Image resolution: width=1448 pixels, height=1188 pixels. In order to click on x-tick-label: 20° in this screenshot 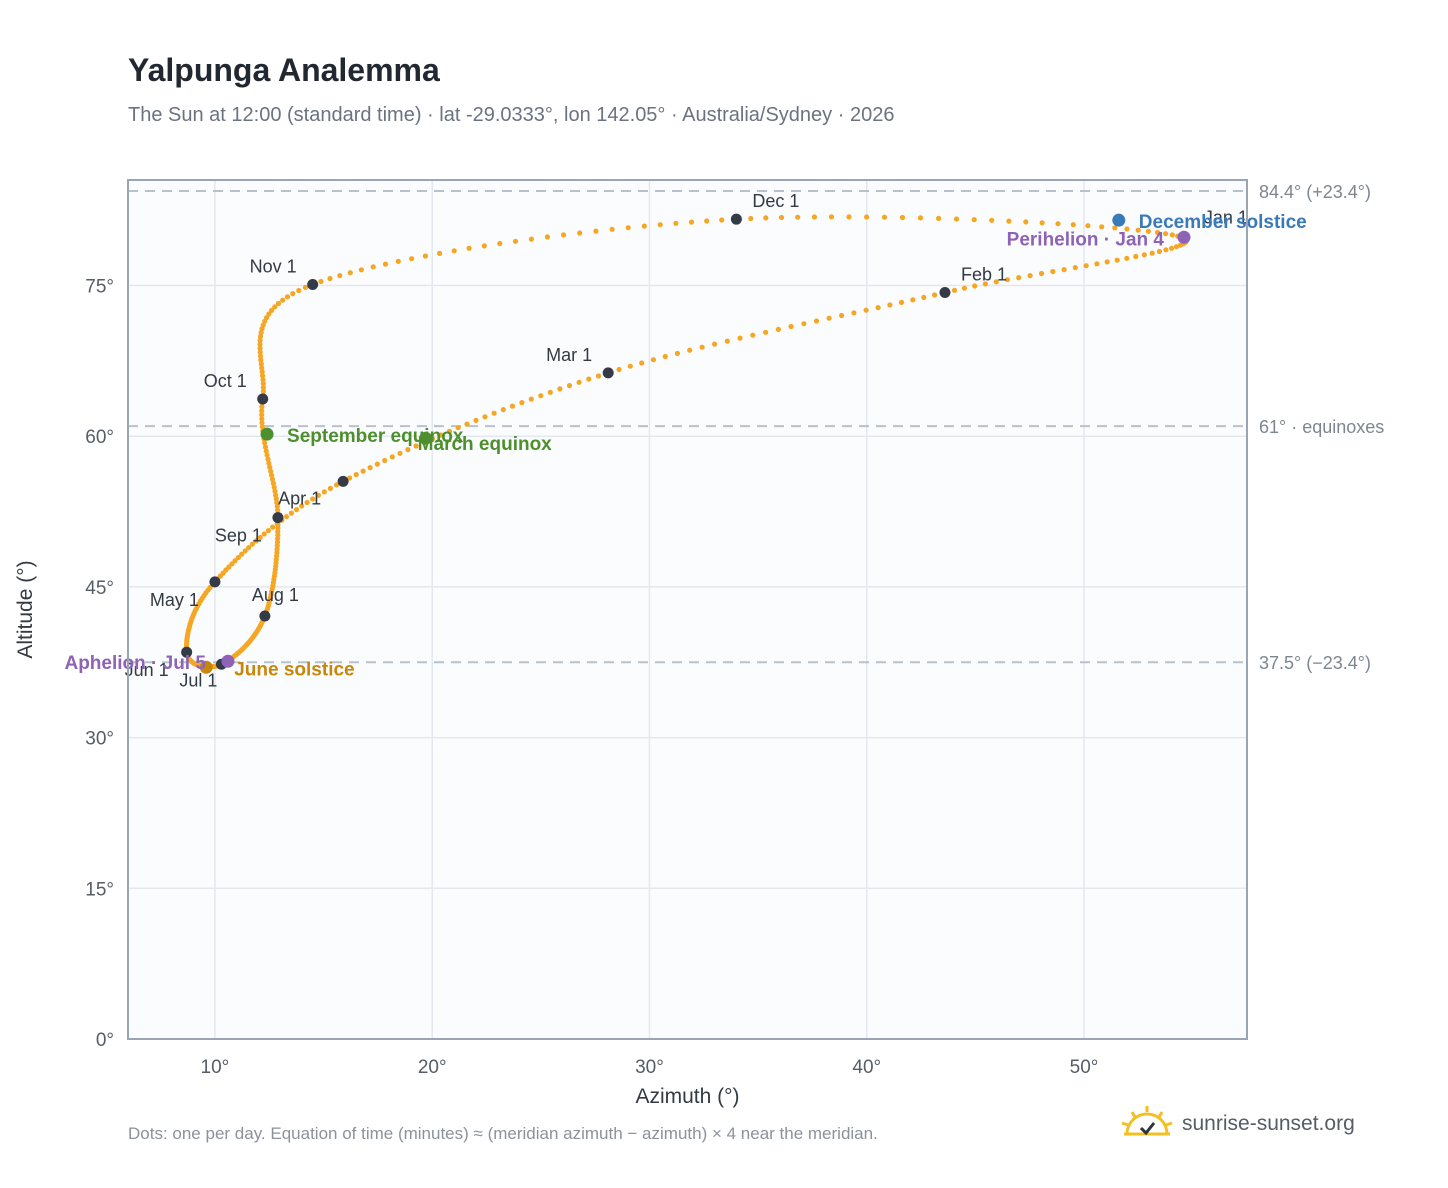, I will do `click(432, 1067)`.